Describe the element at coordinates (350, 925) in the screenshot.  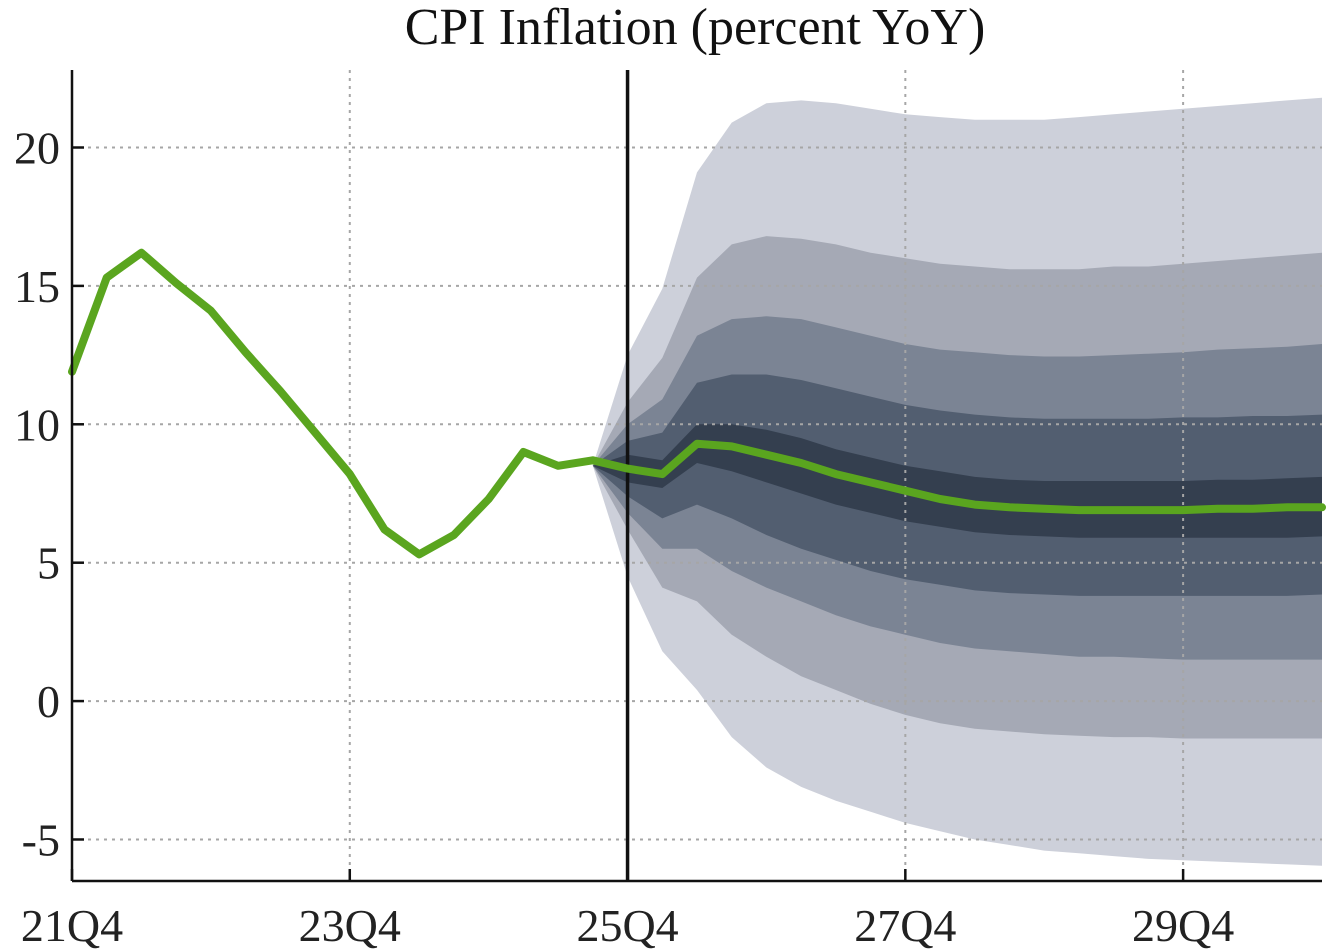
I see `x-tick-label: 23Q4` at that location.